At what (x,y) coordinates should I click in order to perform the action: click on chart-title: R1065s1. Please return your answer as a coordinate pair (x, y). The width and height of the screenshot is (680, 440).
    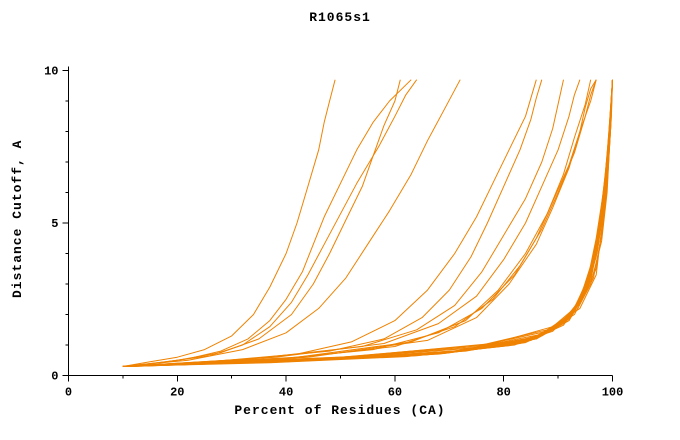
    Looking at the image, I should click on (340, 17).